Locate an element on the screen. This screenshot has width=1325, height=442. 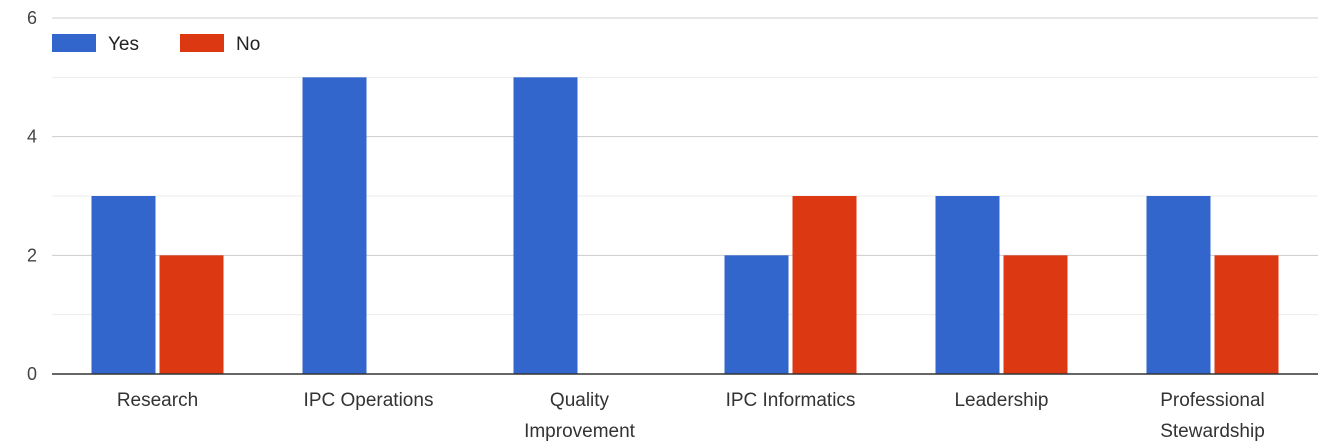
x-tick-label: Leadership is located at coordinates (1001, 400).